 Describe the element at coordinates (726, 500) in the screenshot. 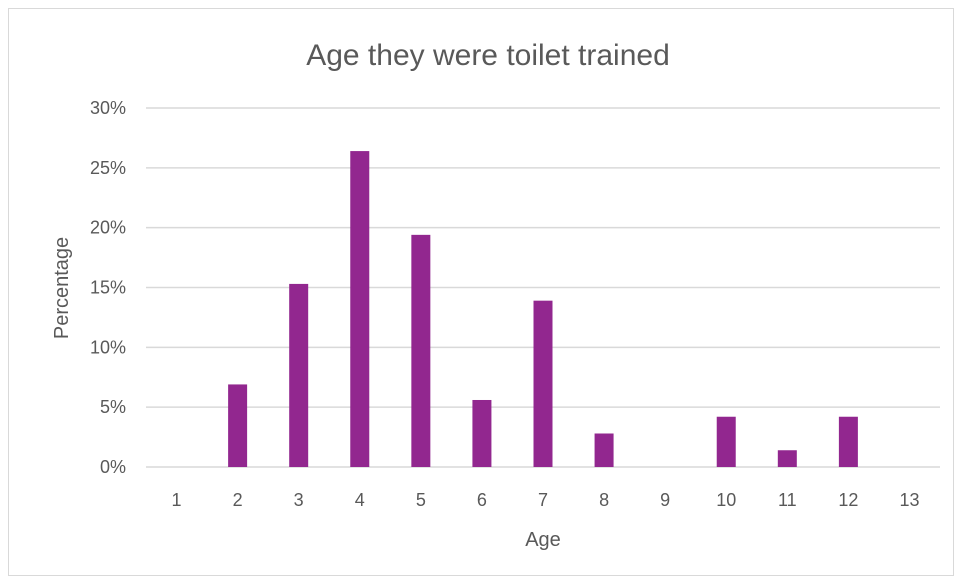

I see `x-tick-label: 10` at that location.